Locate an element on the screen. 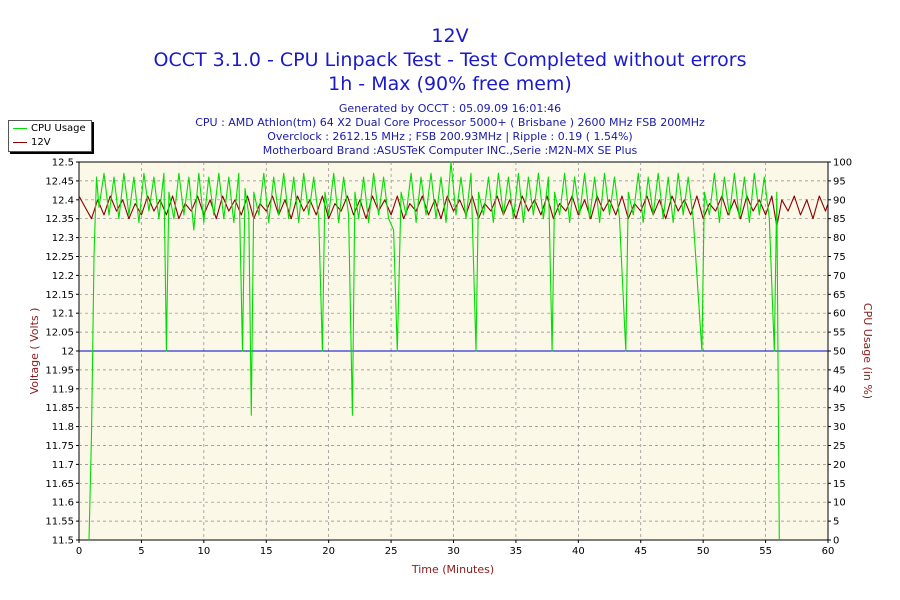 The image size is (900, 600). x-tick-label: 60 is located at coordinates (828, 551).